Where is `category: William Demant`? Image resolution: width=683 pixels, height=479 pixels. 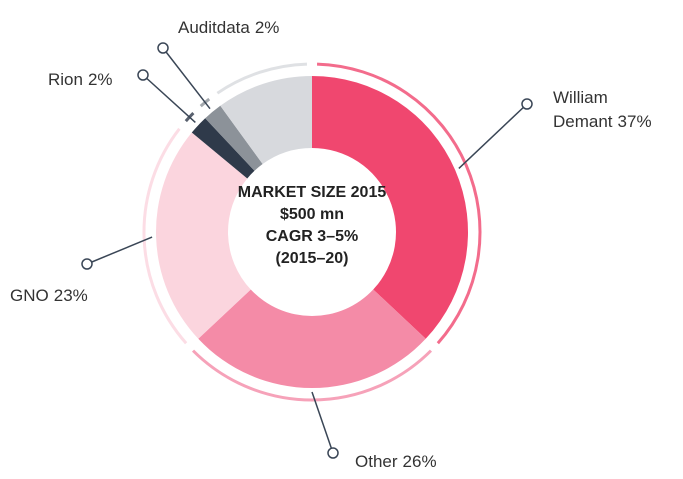 category: William Demant is located at coordinates (583, 109).